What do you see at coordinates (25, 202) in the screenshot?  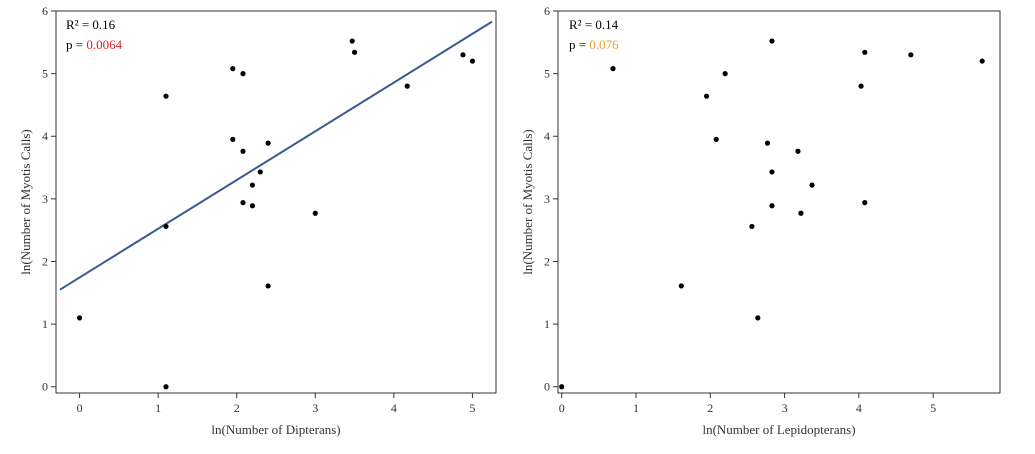 I see `y-axis-label-left: ln(Number of Myotis Calls)` at bounding box center [25, 202].